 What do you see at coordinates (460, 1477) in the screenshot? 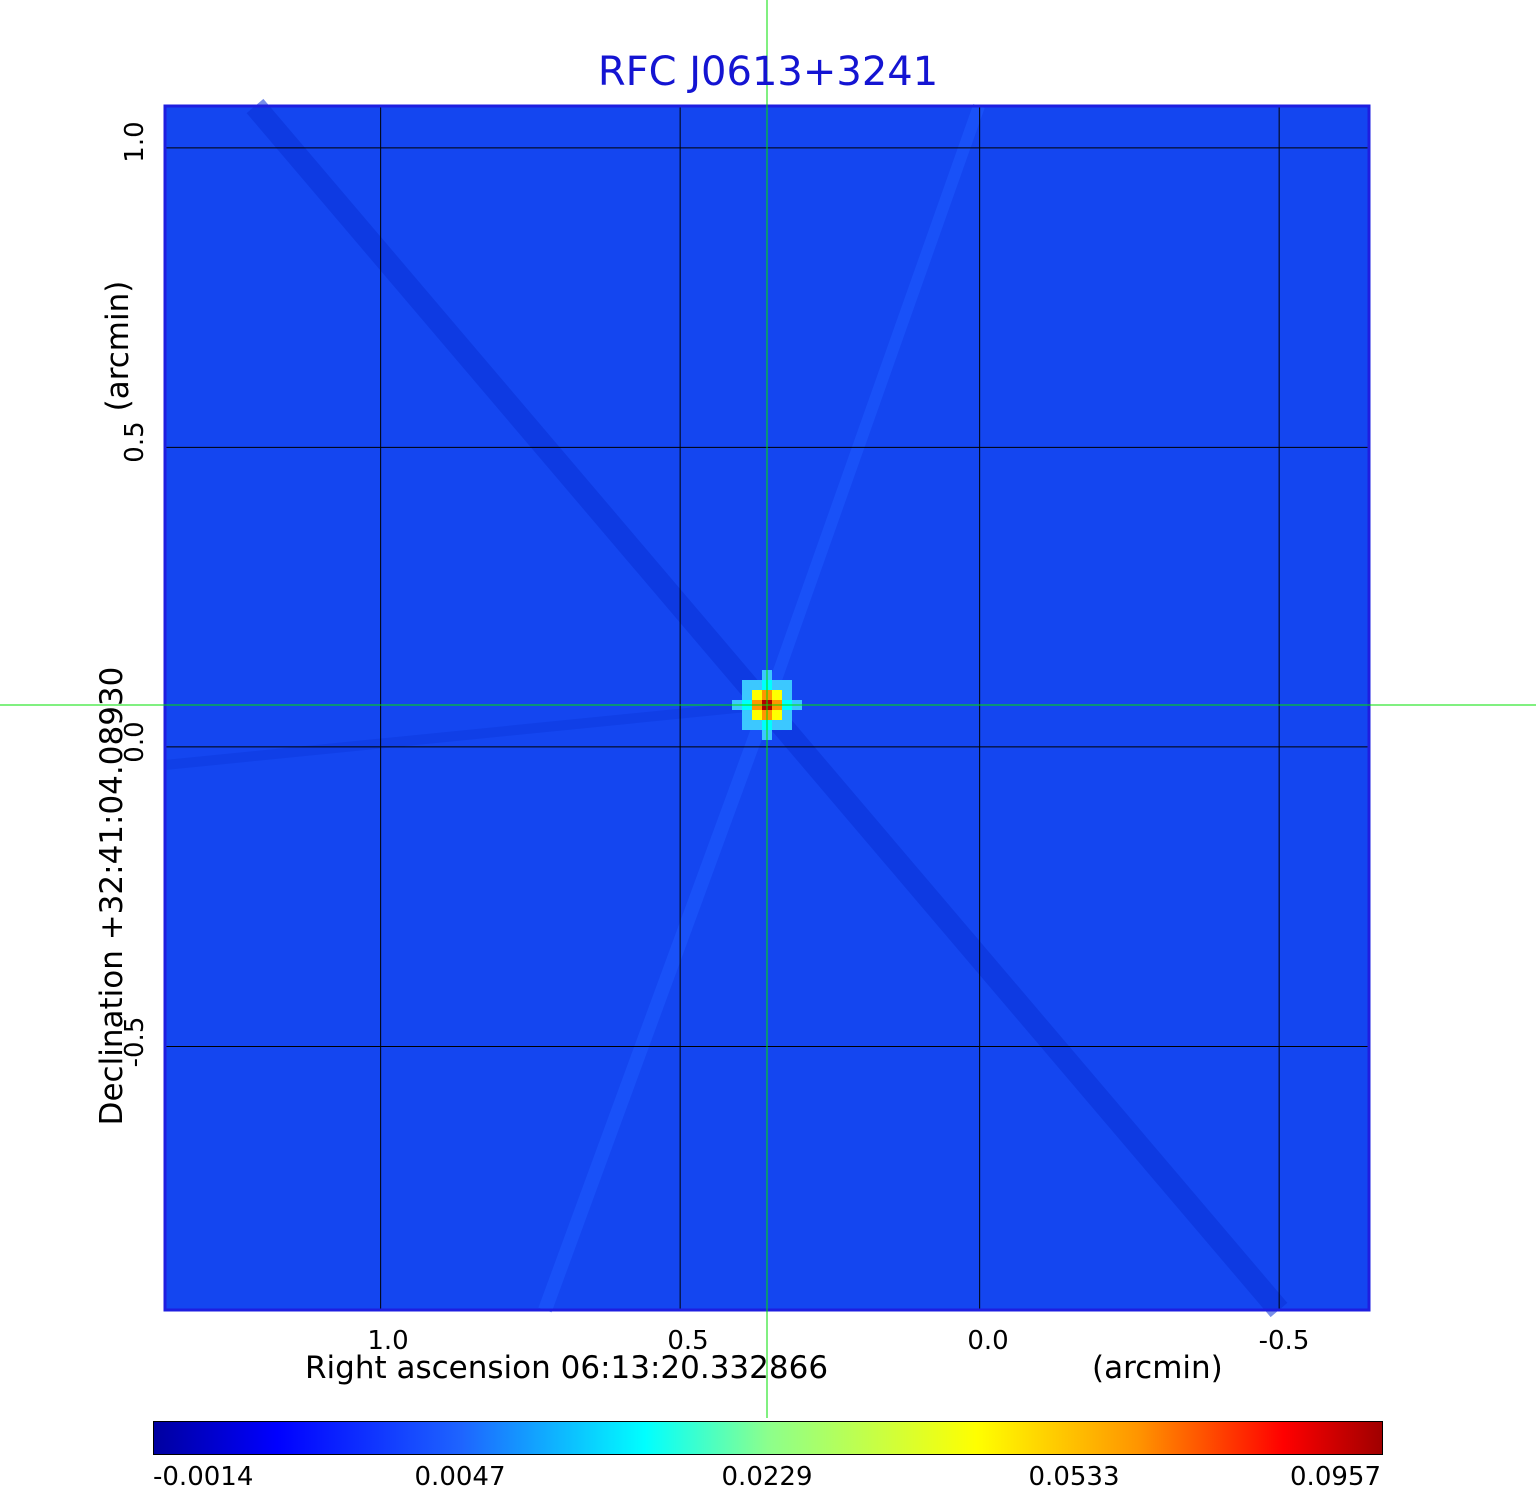
I see `colorbar-tick-label: 0.0047` at bounding box center [460, 1477].